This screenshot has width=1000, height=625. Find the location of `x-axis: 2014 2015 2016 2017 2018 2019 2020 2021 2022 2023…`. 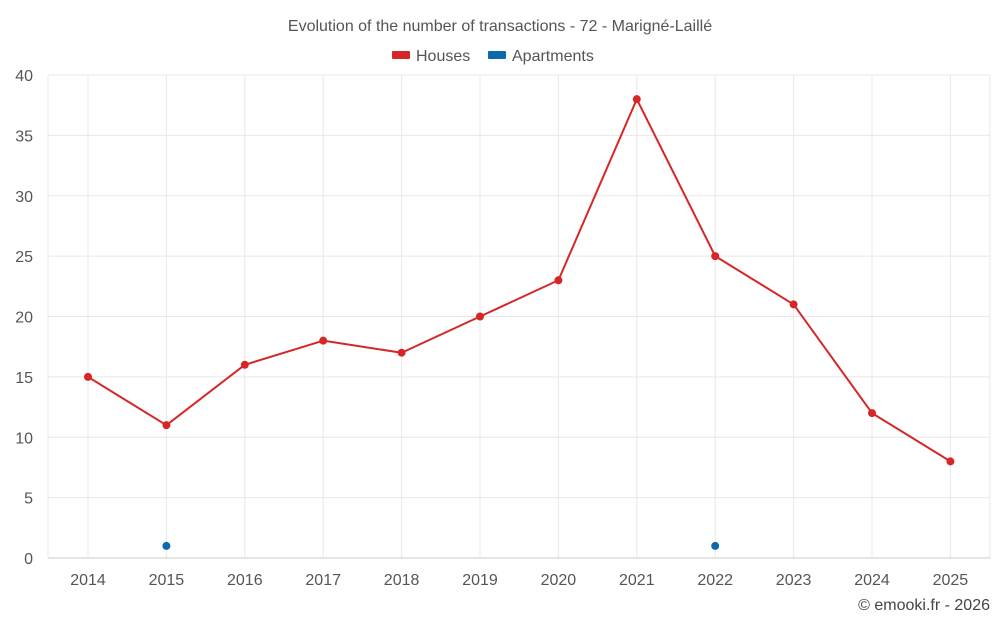

x-axis: 2014 2015 2016 2017 2018 2019 2020 2021 2022 2023… is located at coordinates (519, 580).